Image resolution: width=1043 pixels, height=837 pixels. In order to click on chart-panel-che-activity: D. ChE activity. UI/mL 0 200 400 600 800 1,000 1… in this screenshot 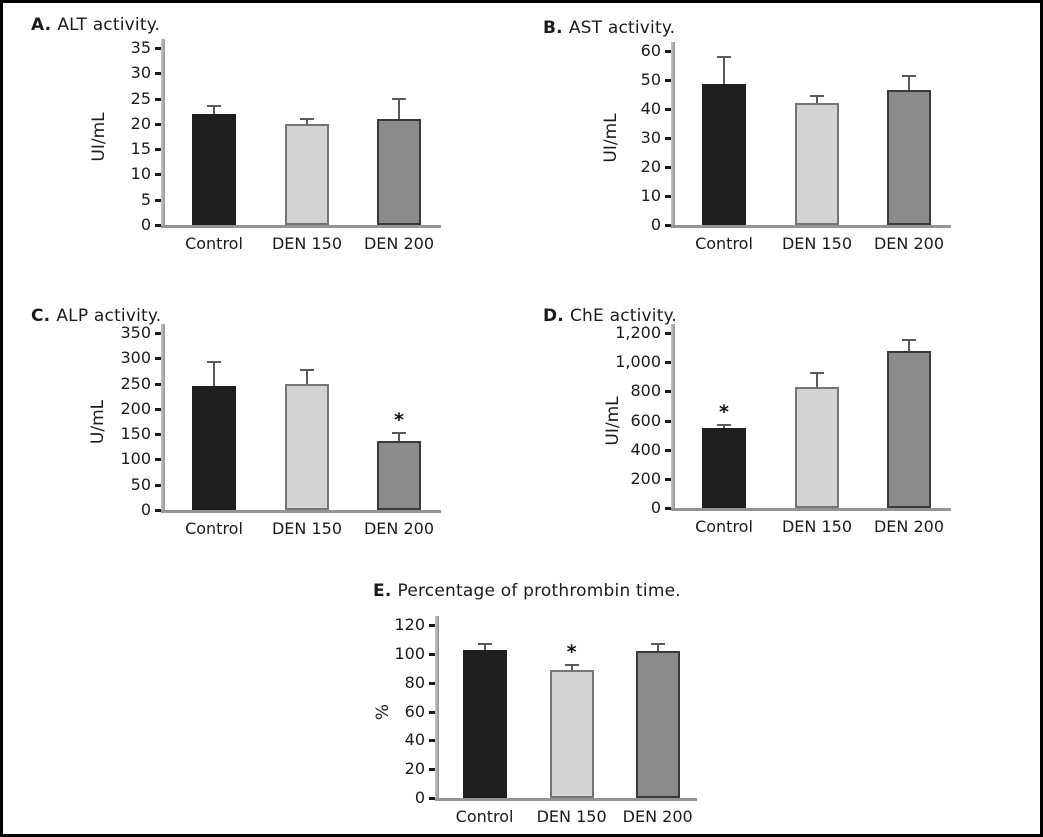, I will do `click(757, 429)`.